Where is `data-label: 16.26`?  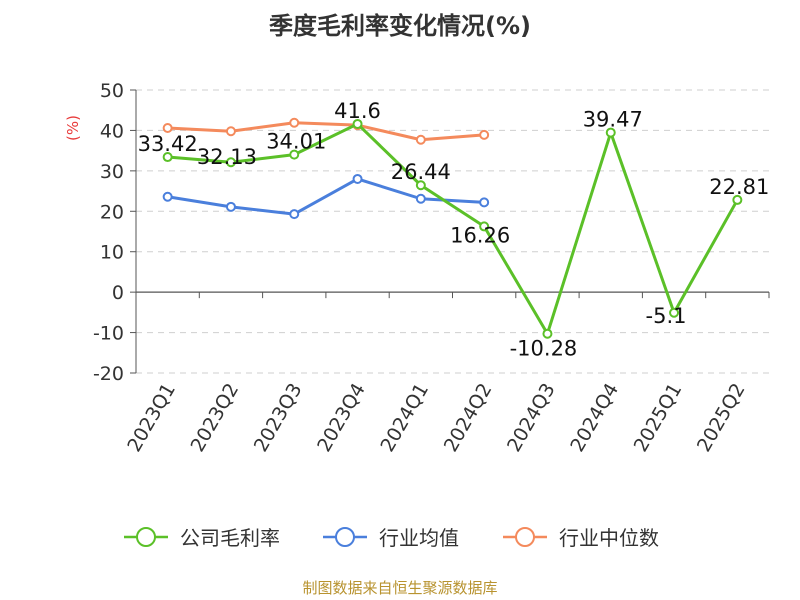 data-label: 16.26 is located at coordinates (480, 235).